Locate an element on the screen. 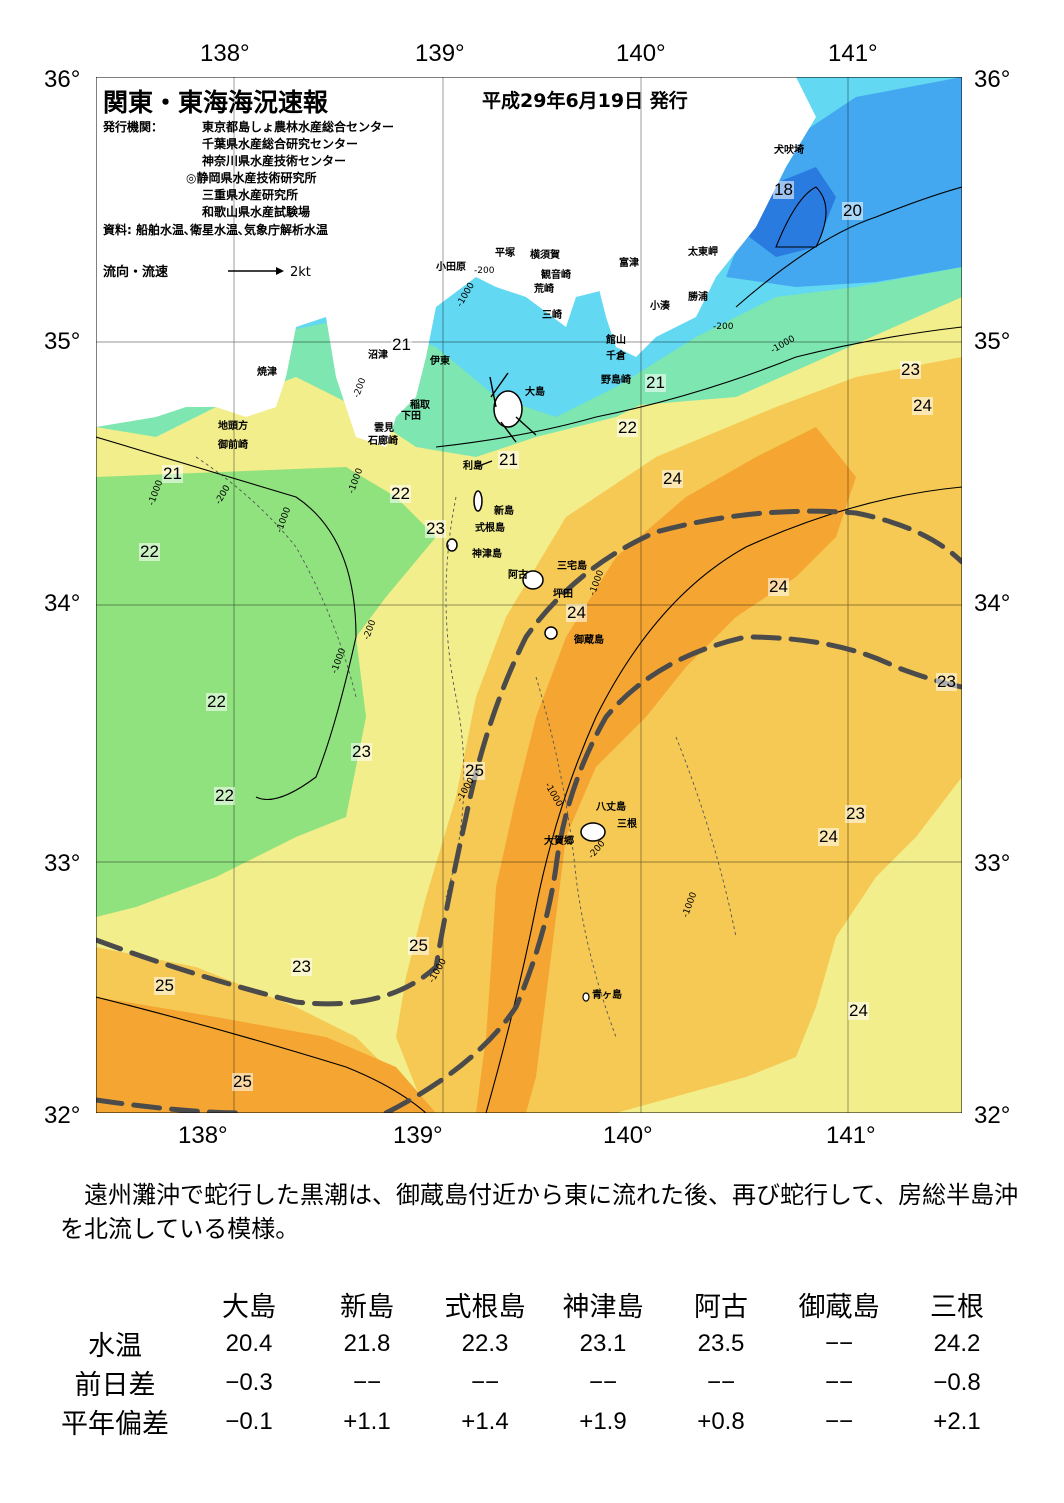 This screenshot has width=1064, height=1503. place-label: 勝浦 is located at coordinates (698, 297).